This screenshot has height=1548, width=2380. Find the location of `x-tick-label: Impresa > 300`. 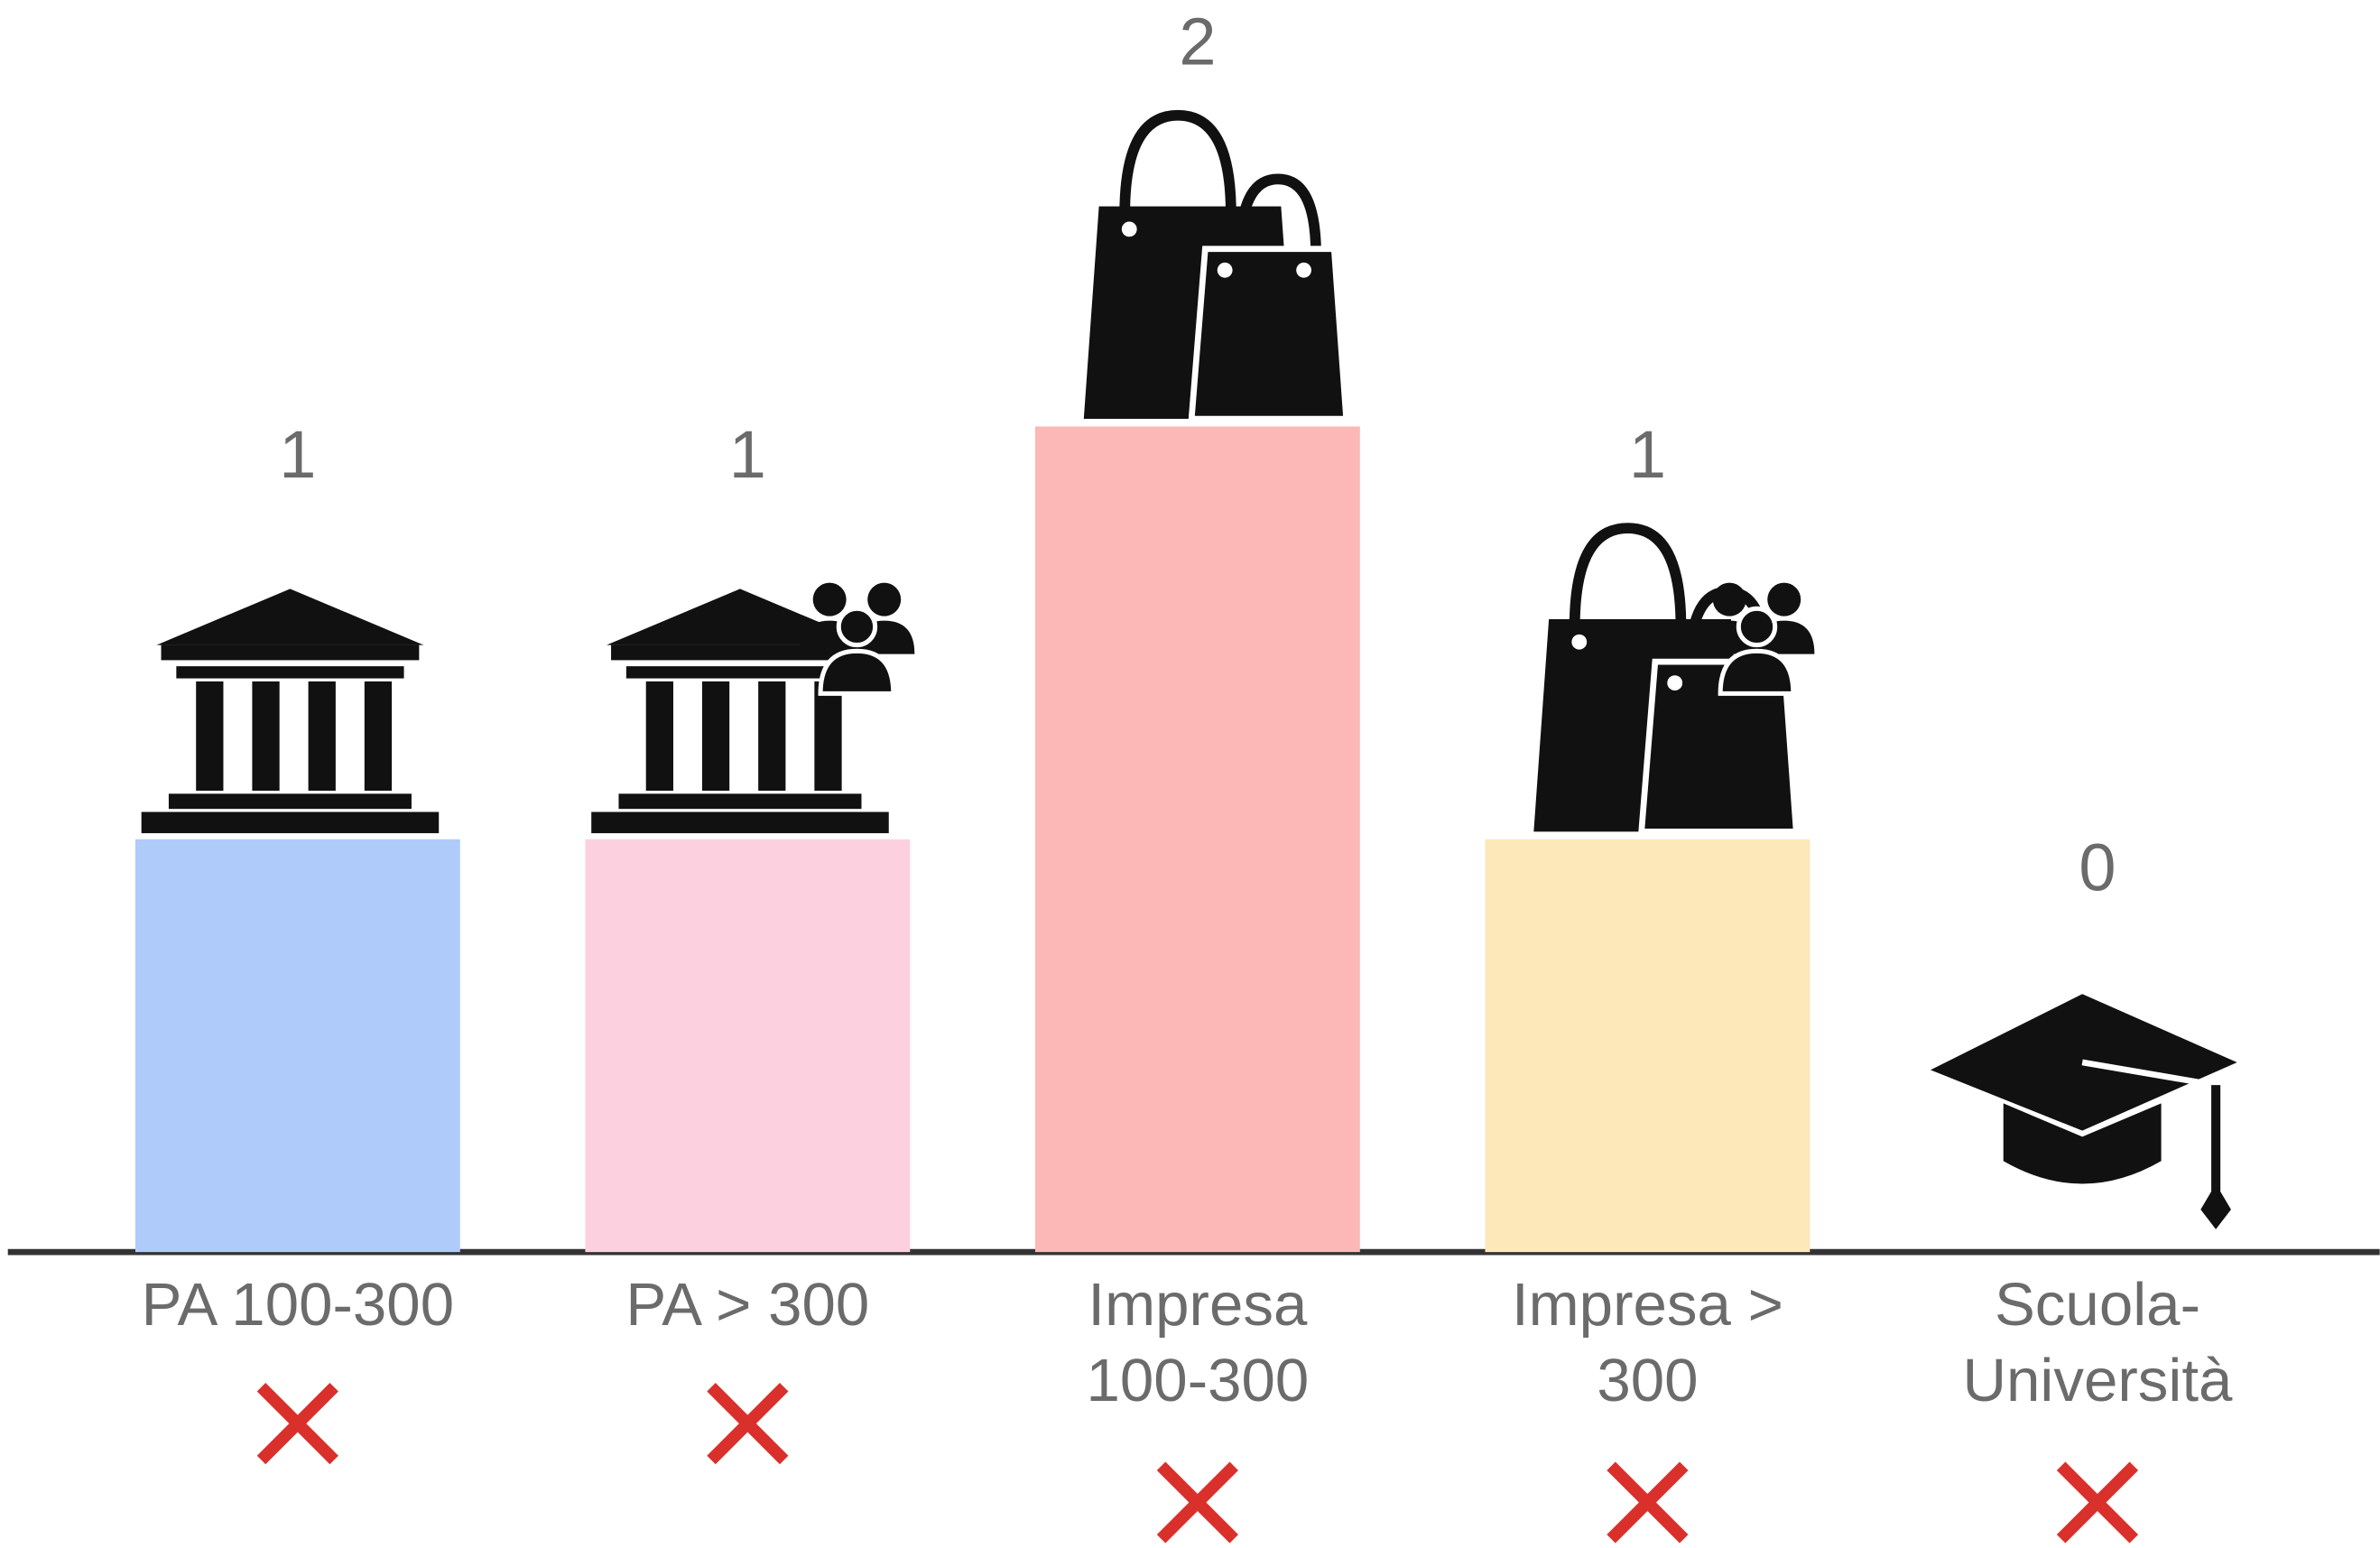

x-tick-label: Impresa > 300 is located at coordinates (1647, 1343).